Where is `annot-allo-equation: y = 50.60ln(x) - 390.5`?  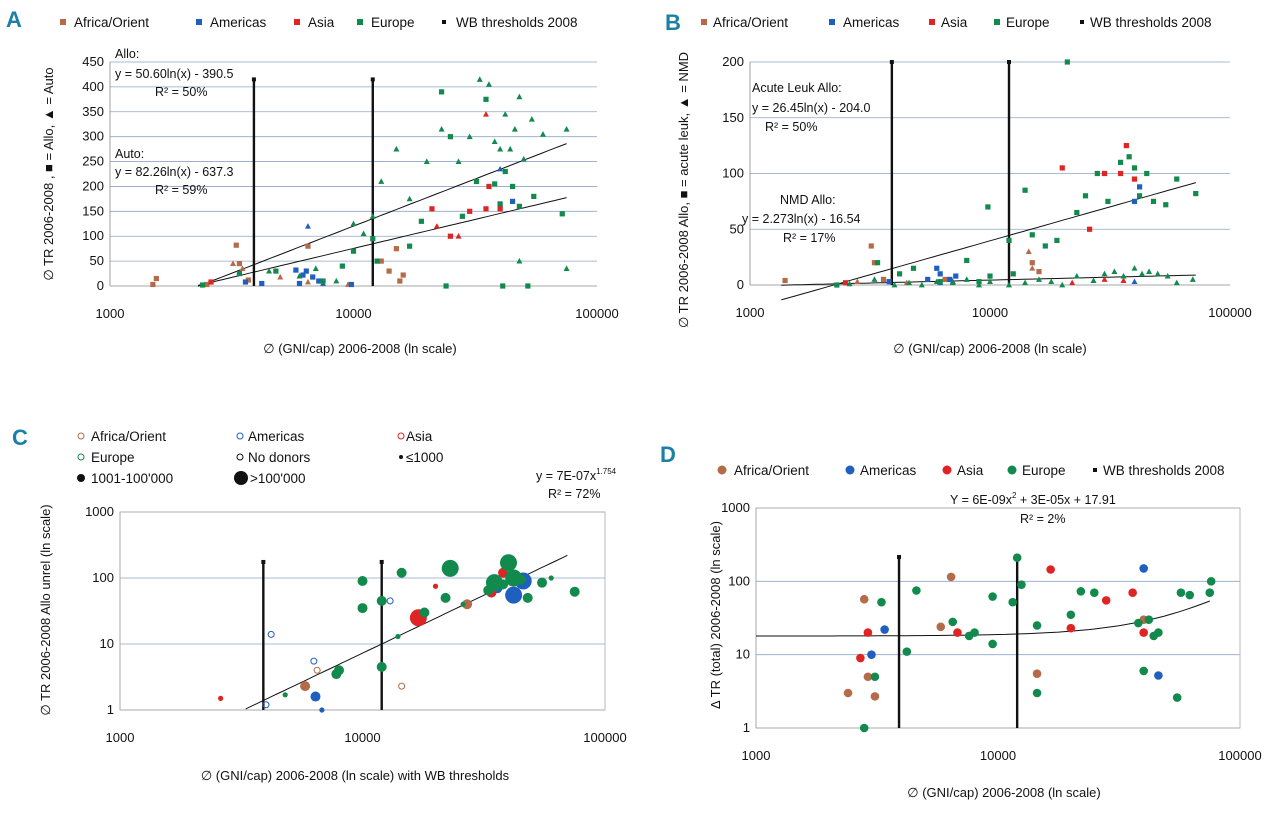 annot-allo-equation: y = 50.60ln(x) - 390.5 is located at coordinates (174, 74).